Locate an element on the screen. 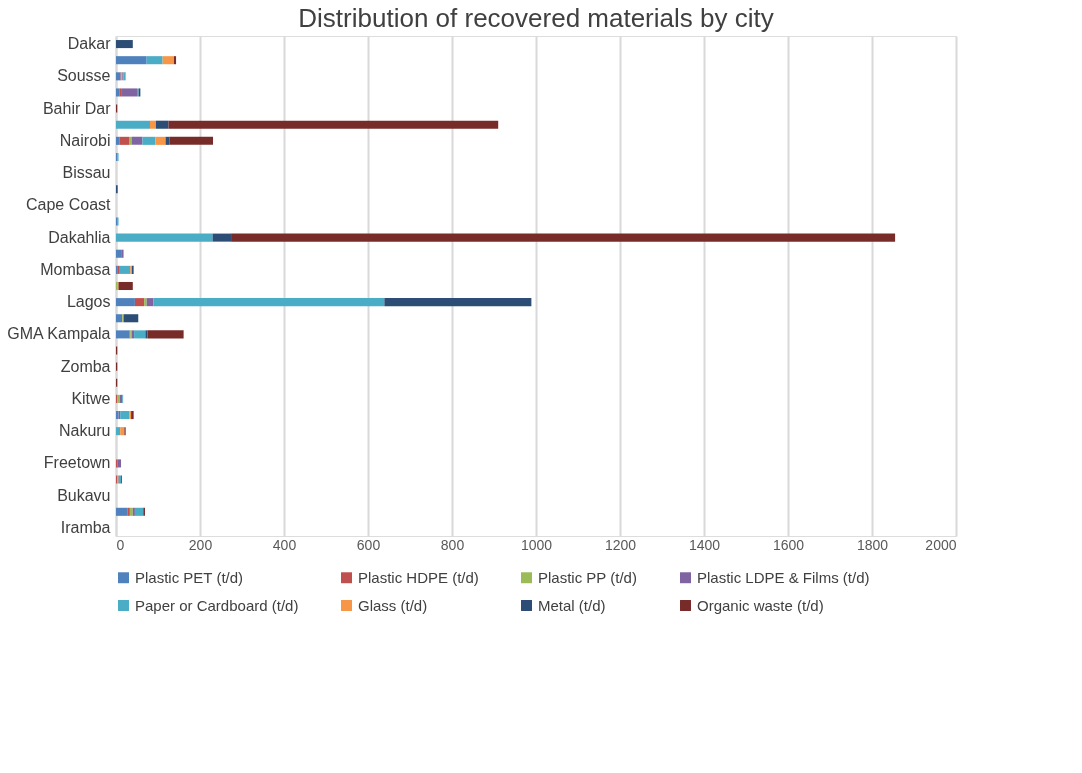 This screenshot has width=1082, height=773. x-tick-label: 1400 is located at coordinates (704, 544).